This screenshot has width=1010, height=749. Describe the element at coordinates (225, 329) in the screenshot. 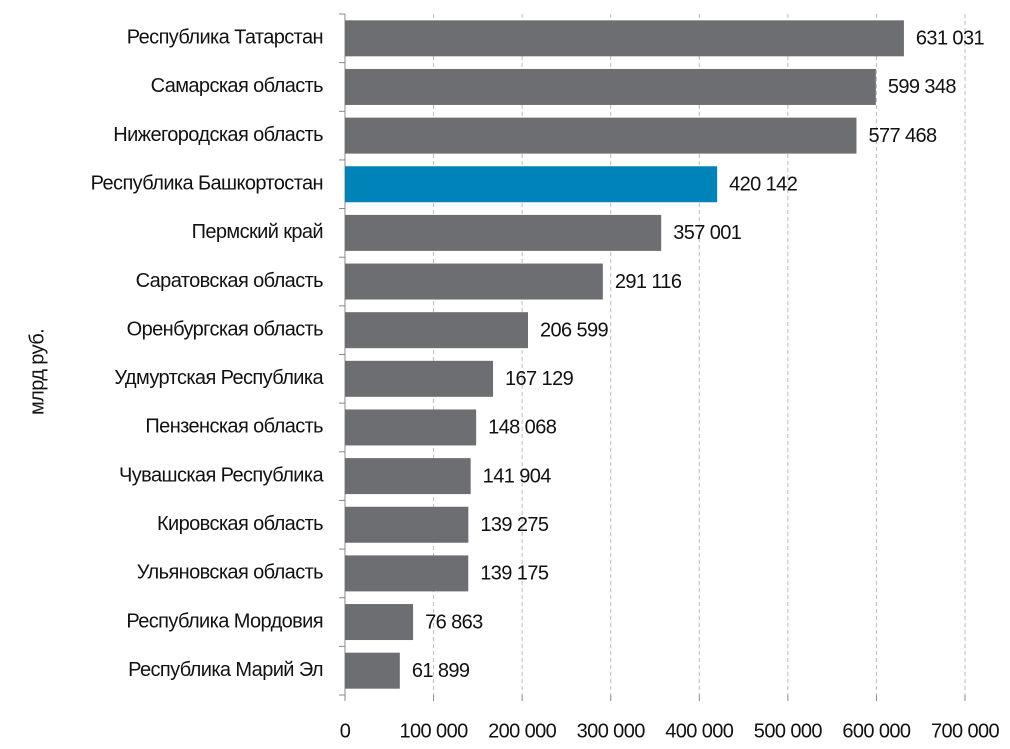

I see `y-tick-label: Оренбургская область` at that location.